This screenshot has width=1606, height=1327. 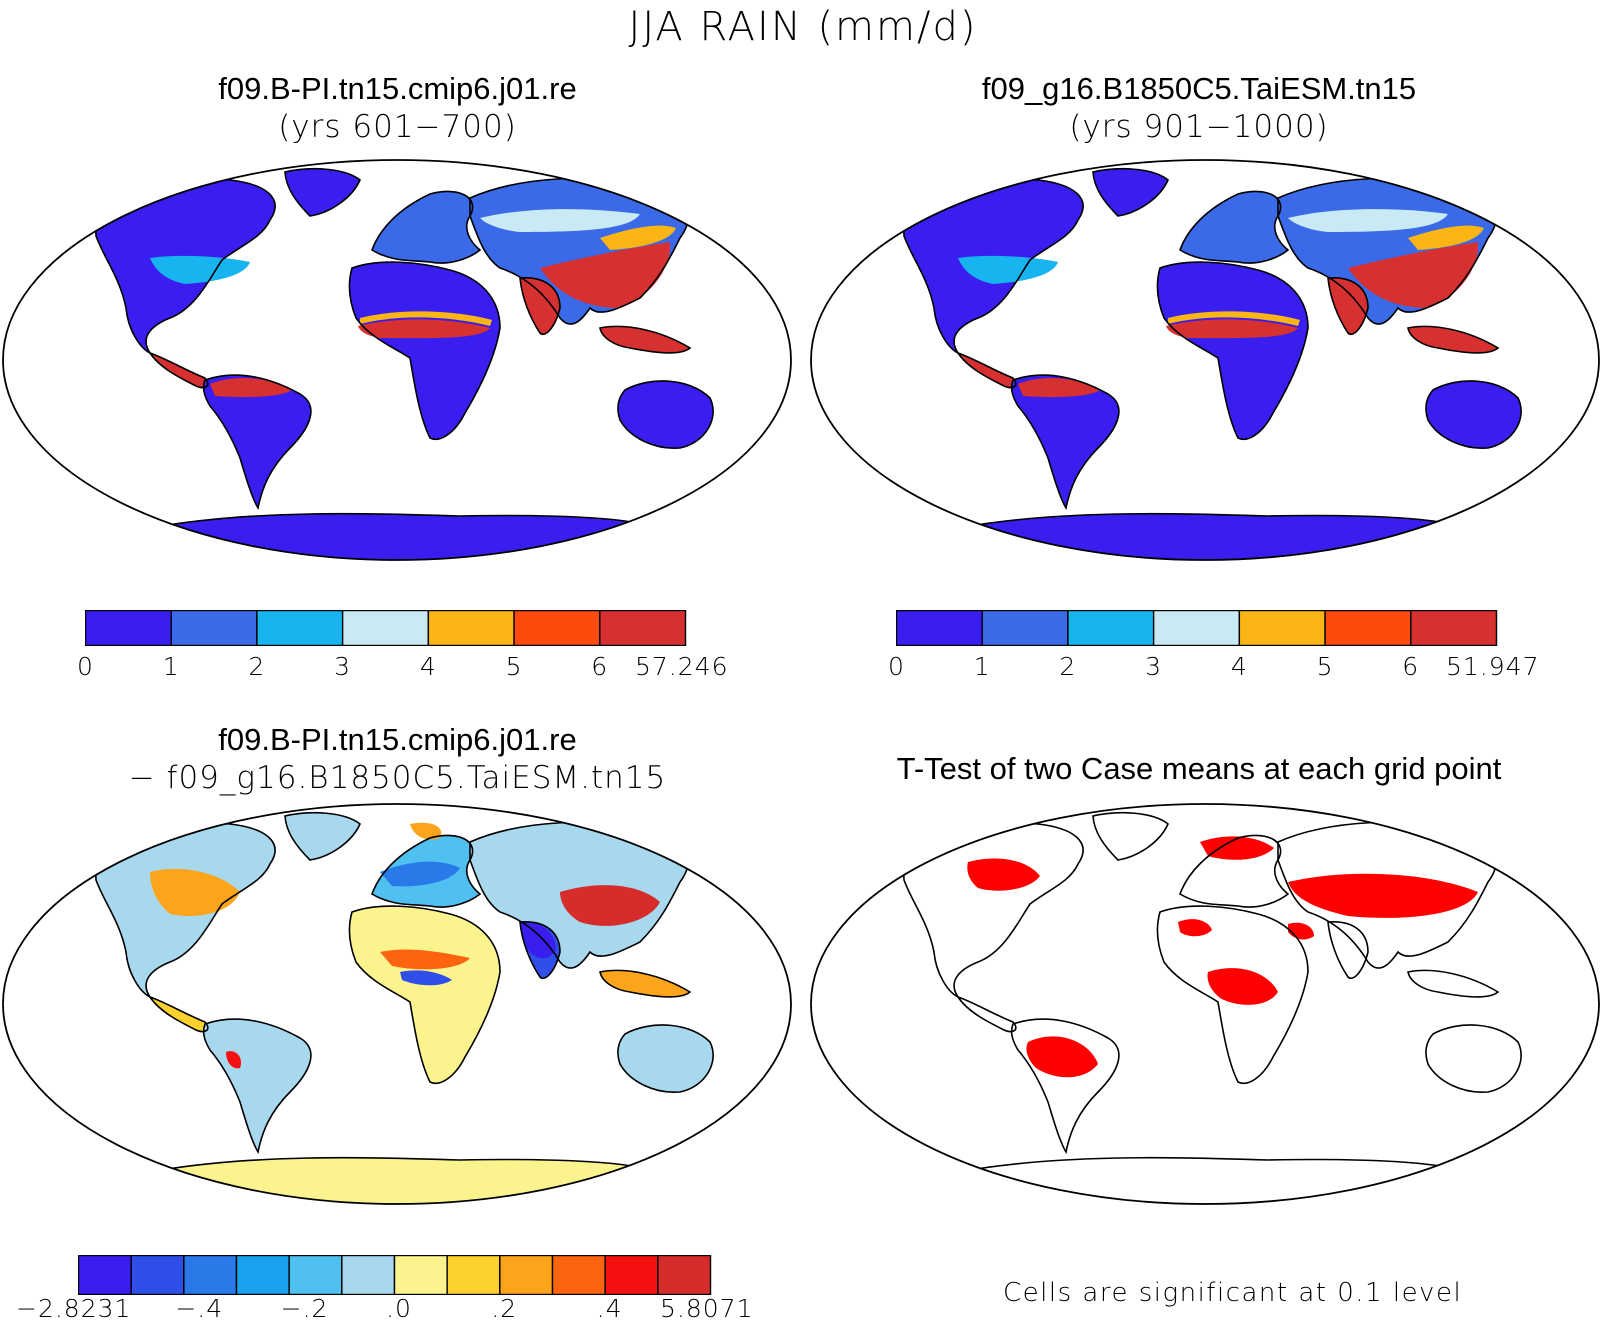 I want to click on panel-title-top-left-line1: f09.B-PI.tn15.cmip6.j01.re, so click(x=397, y=88).